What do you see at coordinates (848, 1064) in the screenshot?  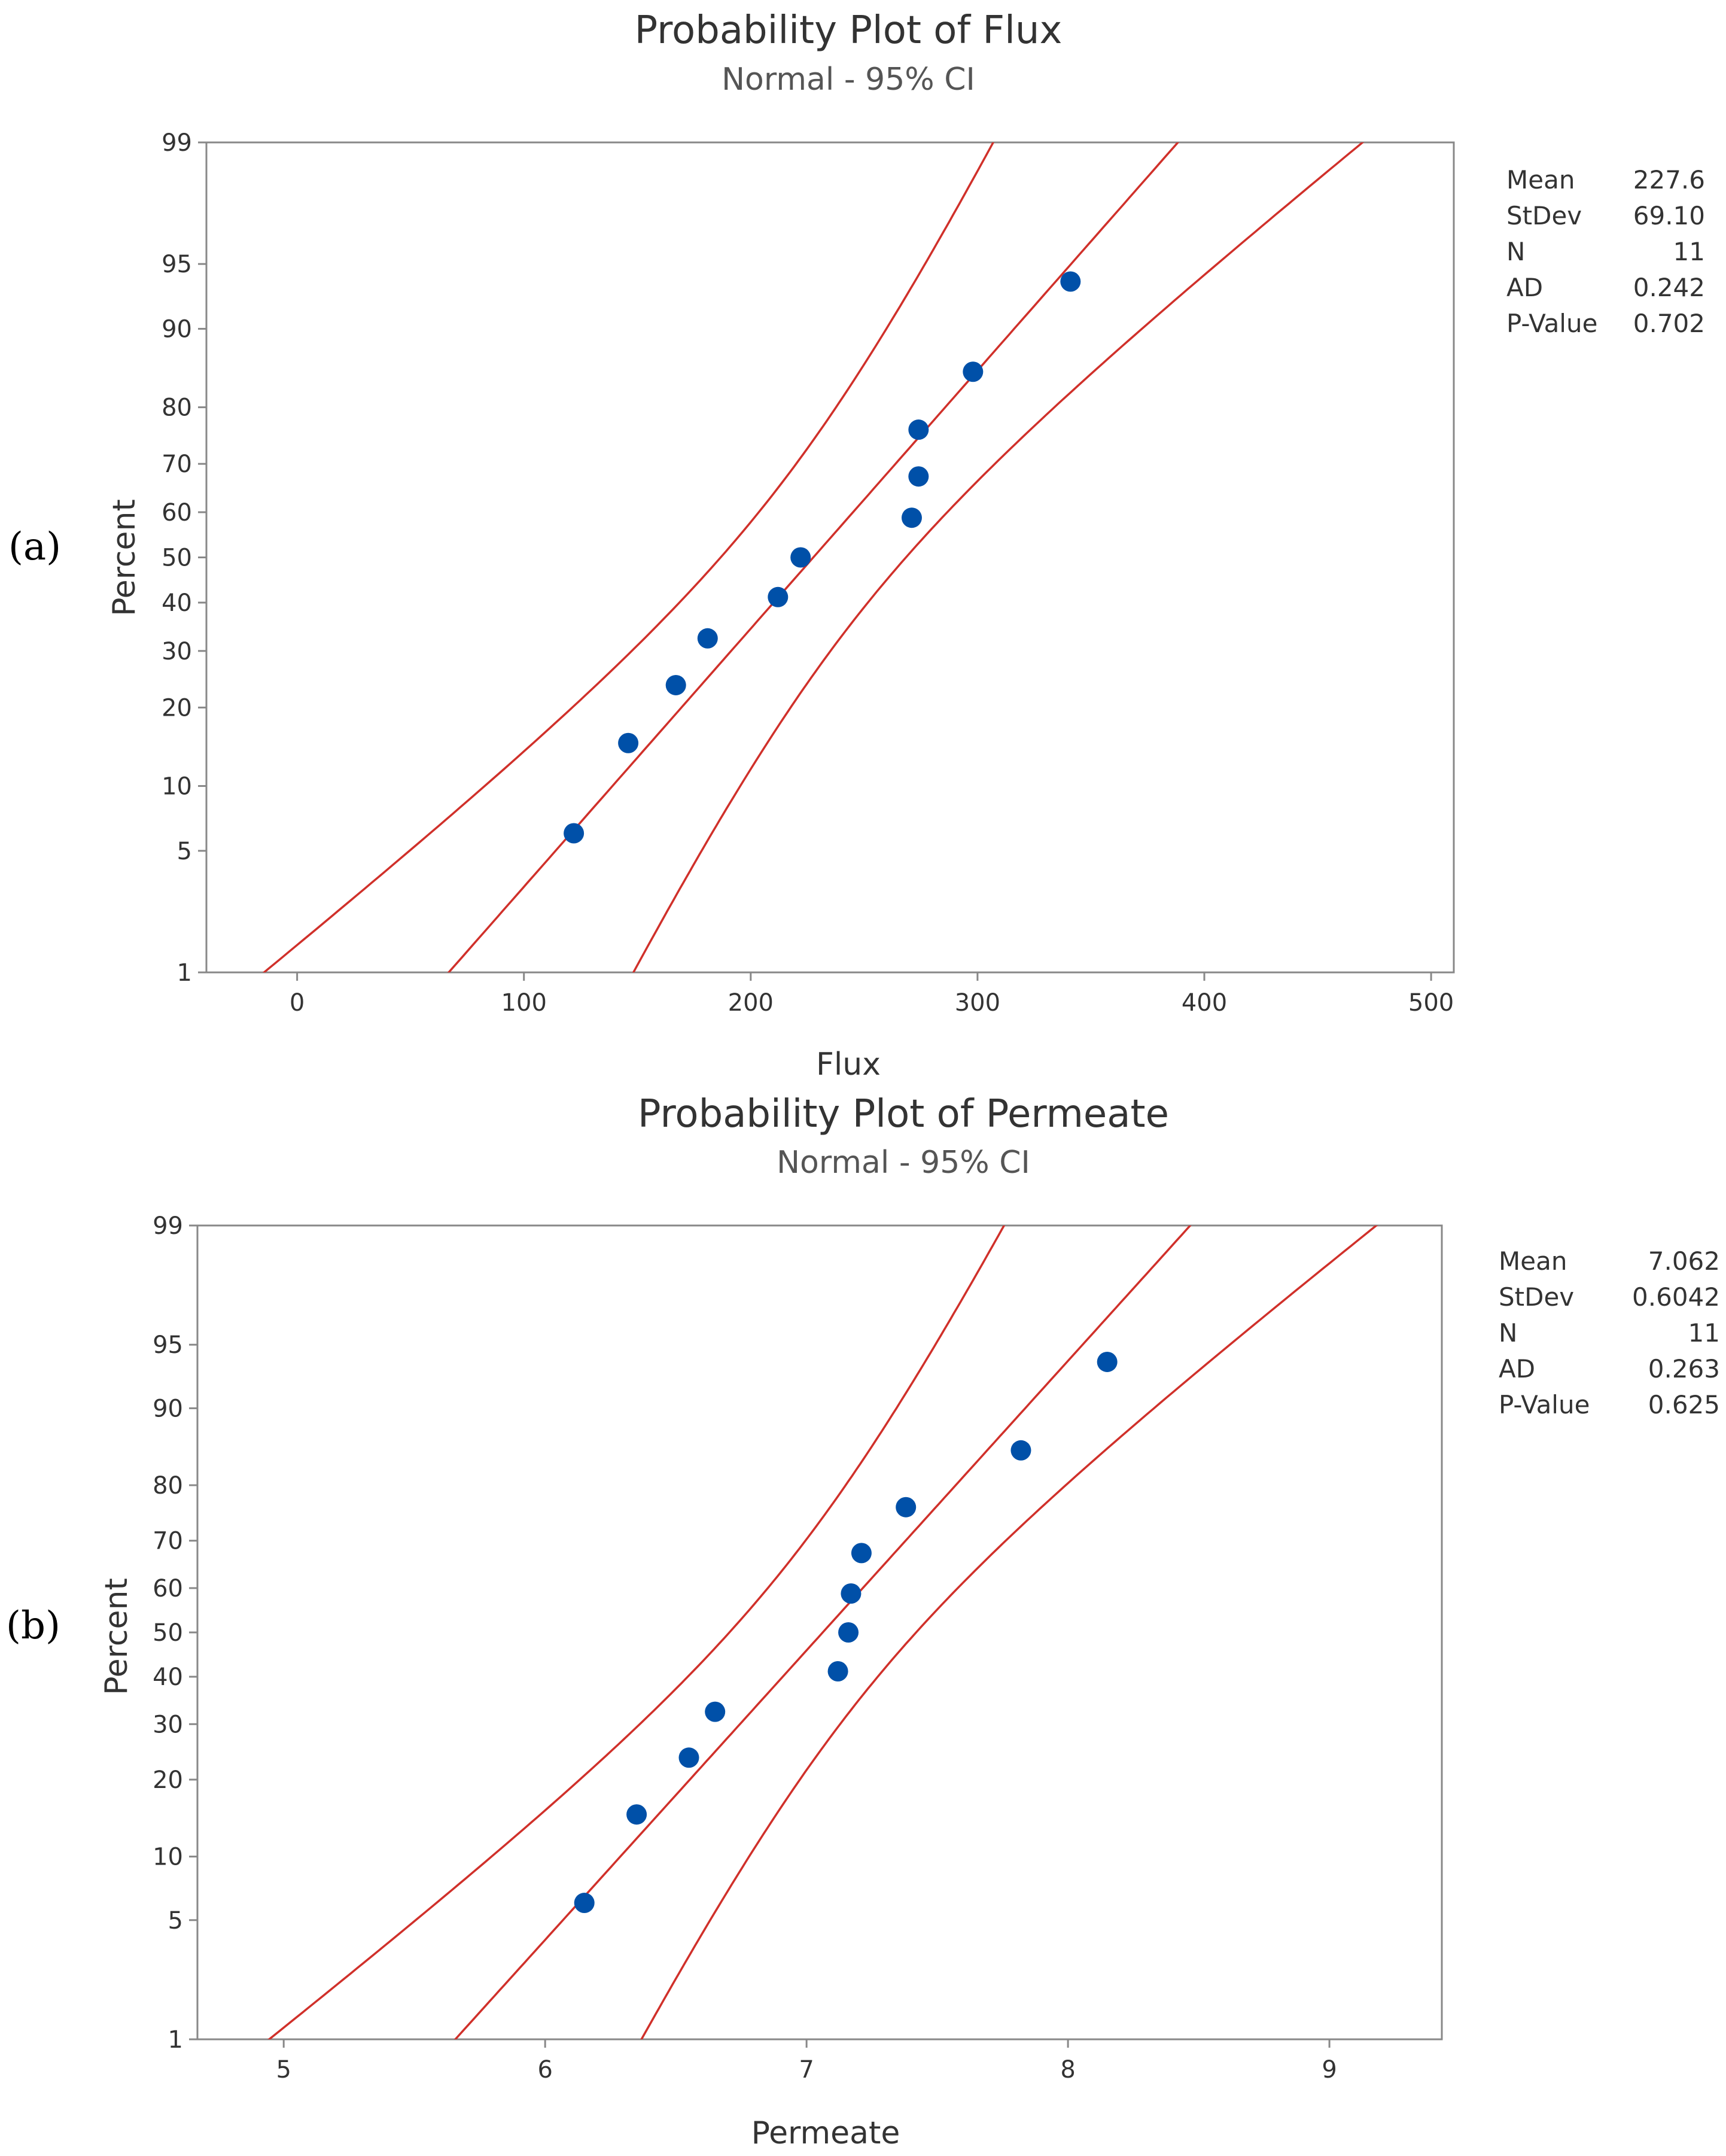 I see `panel-a-x-axis-label: Flux` at bounding box center [848, 1064].